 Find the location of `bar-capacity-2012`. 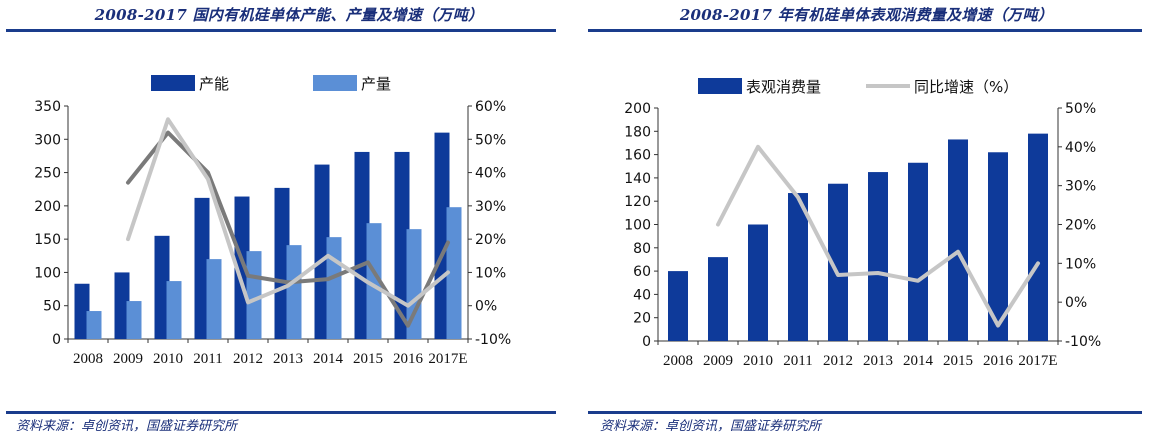

bar-capacity-2012 is located at coordinates (242, 267).